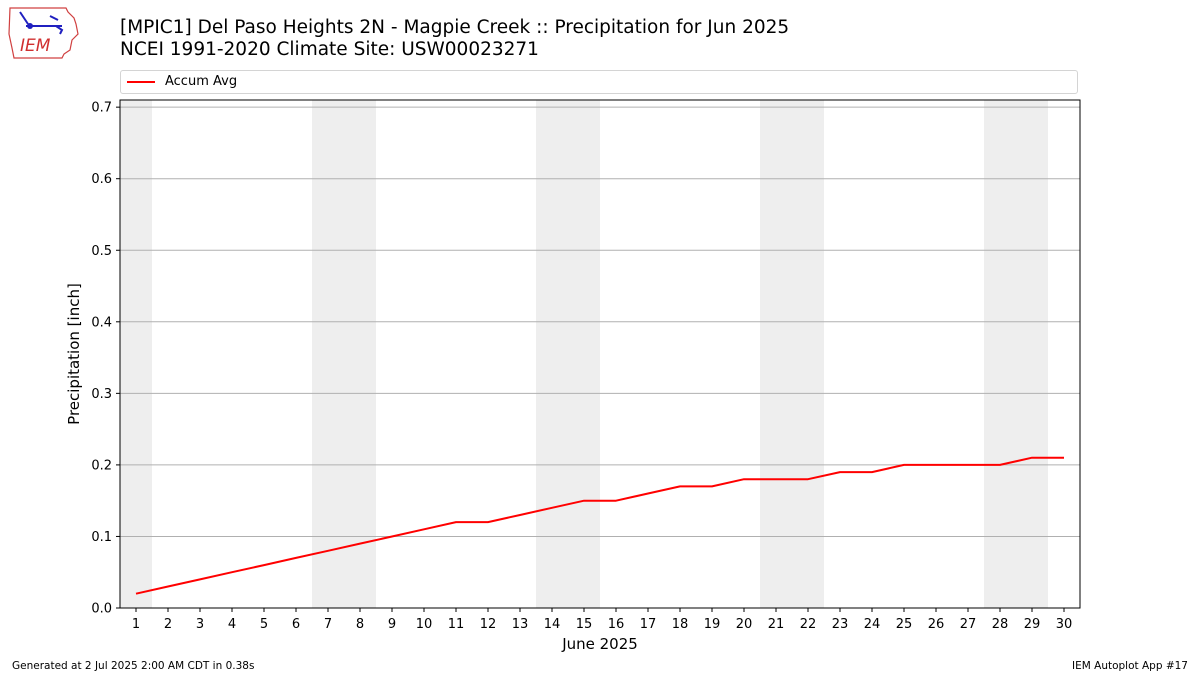  I want to click on y-tick-label: 0.0, so click(101, 609).